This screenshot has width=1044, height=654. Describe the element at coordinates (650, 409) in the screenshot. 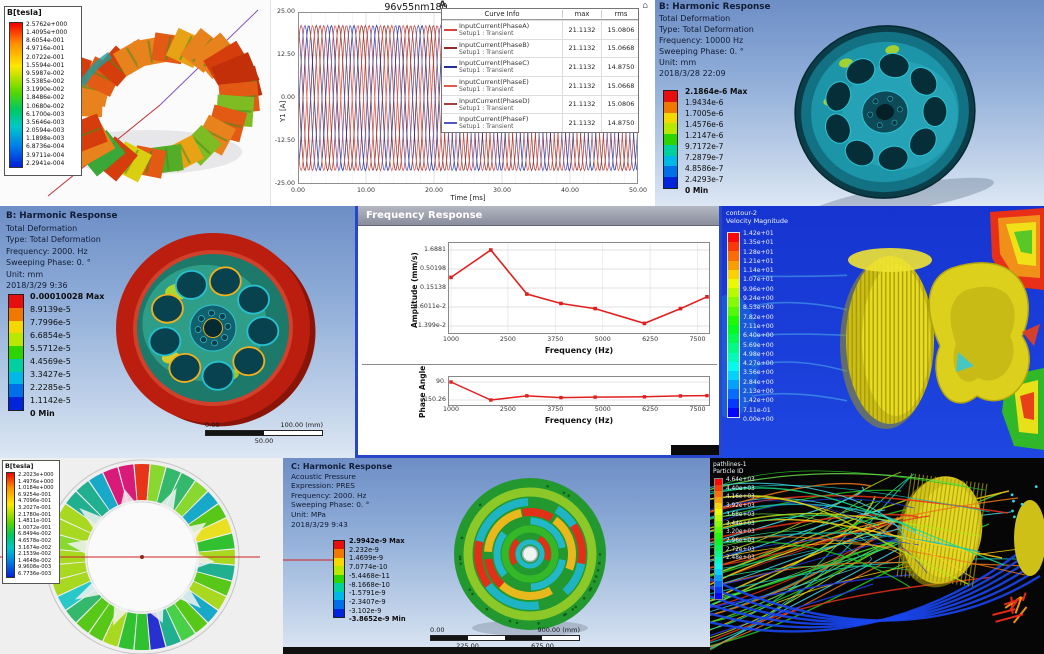

I see `phase-x-tick: 6250` at that location.